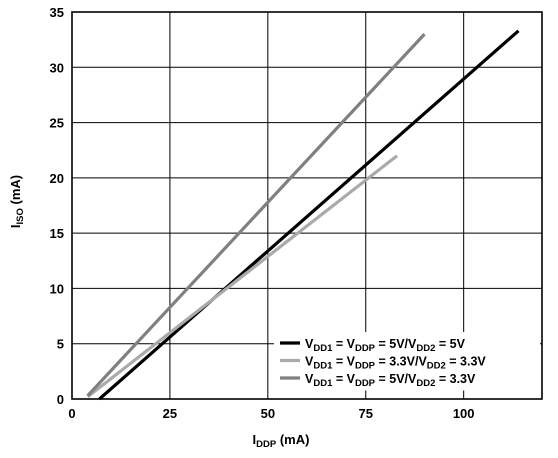  Describe the element at coordinates (385, 345) in the screenshot. I see `legend-entry-1: VDD1 = VDDP = 5V/VDD2 = 5V` at that location.